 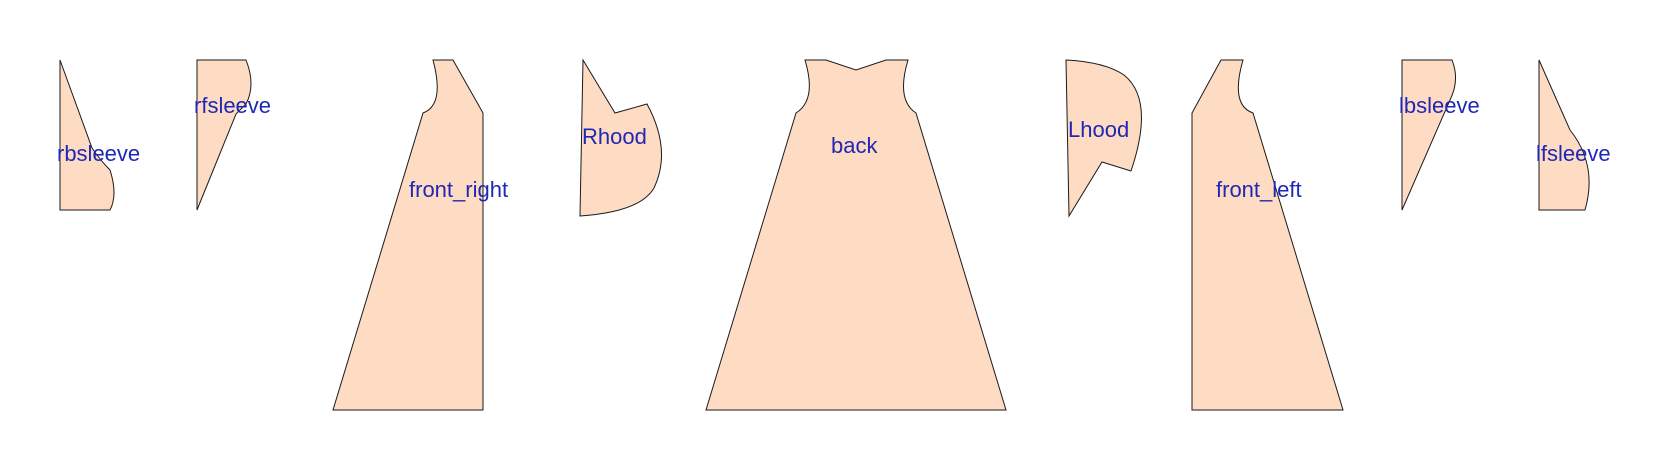 What do you see at coordinates (1439, 105) in the screenshot?
I see `label-lbsleeve: lbsleeve` at bounding box center [1439, 105].